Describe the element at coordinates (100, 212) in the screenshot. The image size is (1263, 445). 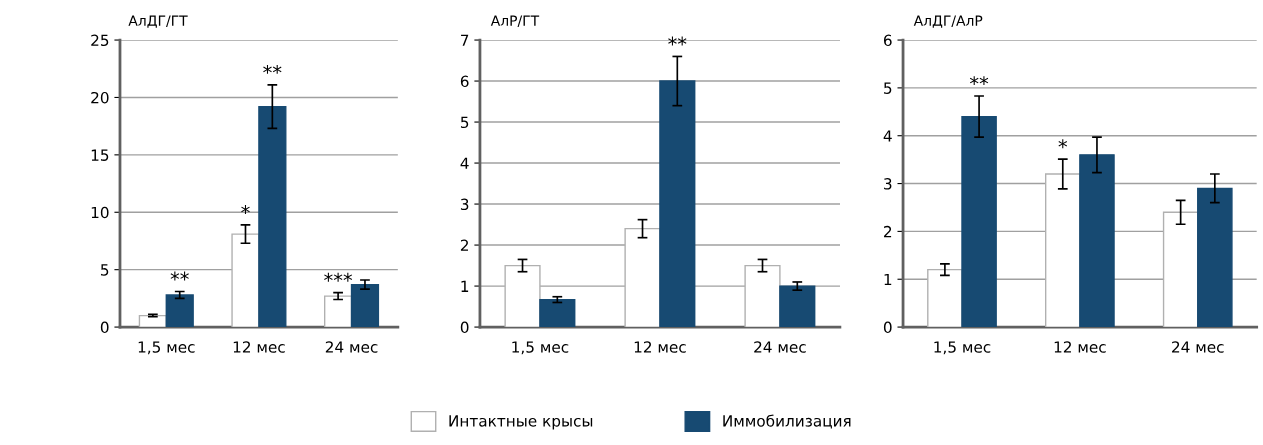
I see `y-tick-label: 10` at that location.